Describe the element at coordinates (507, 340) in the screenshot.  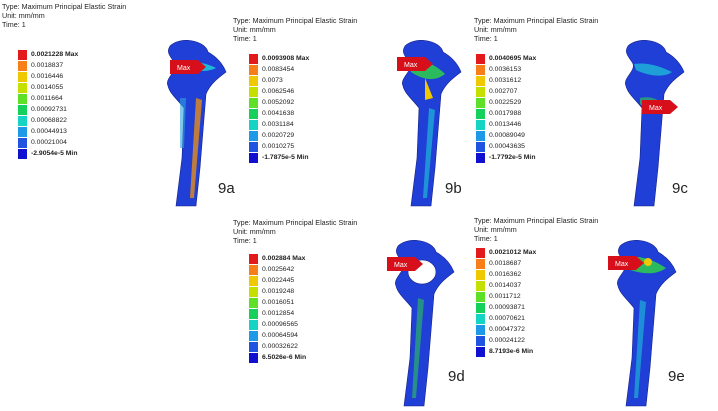
I see `legend-value: 0.00024122` at that location.